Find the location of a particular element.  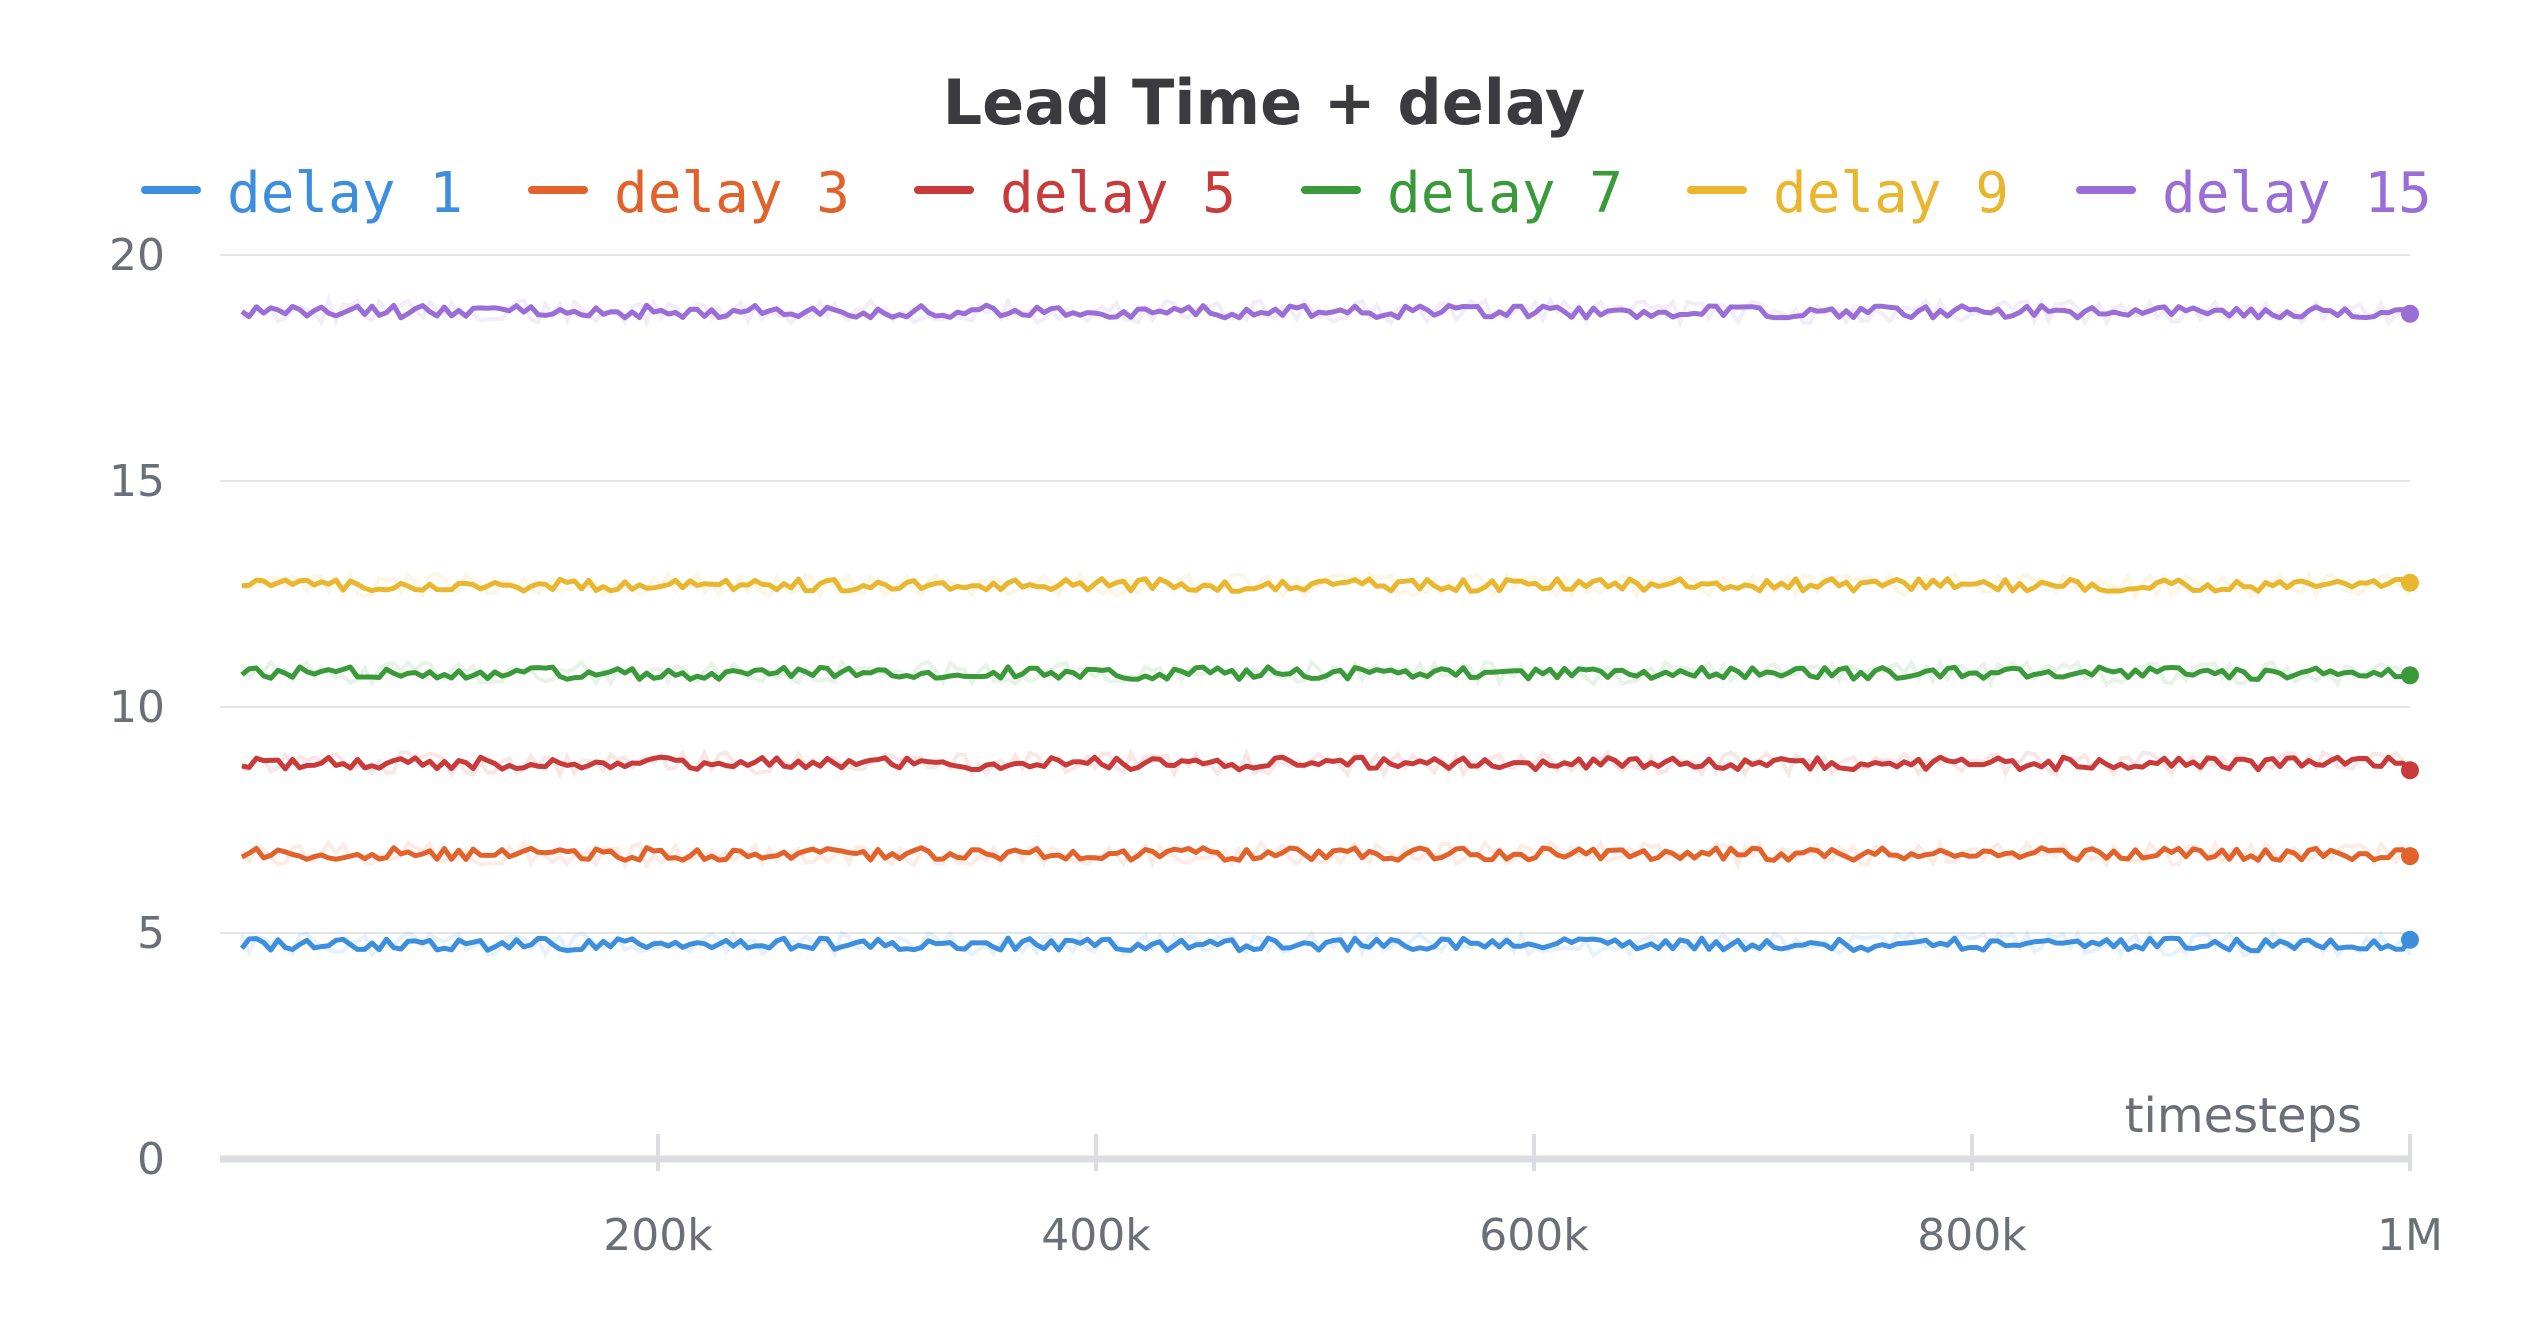

x-axis: 200k 400k 600k 800k 1M is located at coordinates (1331, 1197).